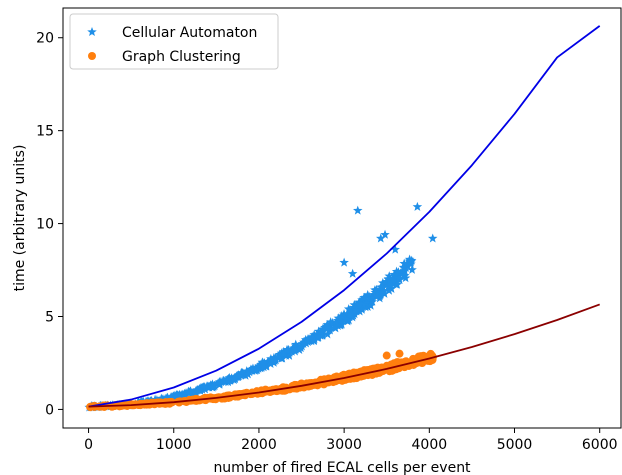  What do you see at coordinates (351, 440) in the screenshot?
I see `x-axis-ticks: 0 1000 2000 3000 4000 5000 6000` at bounding box center [351, 440].